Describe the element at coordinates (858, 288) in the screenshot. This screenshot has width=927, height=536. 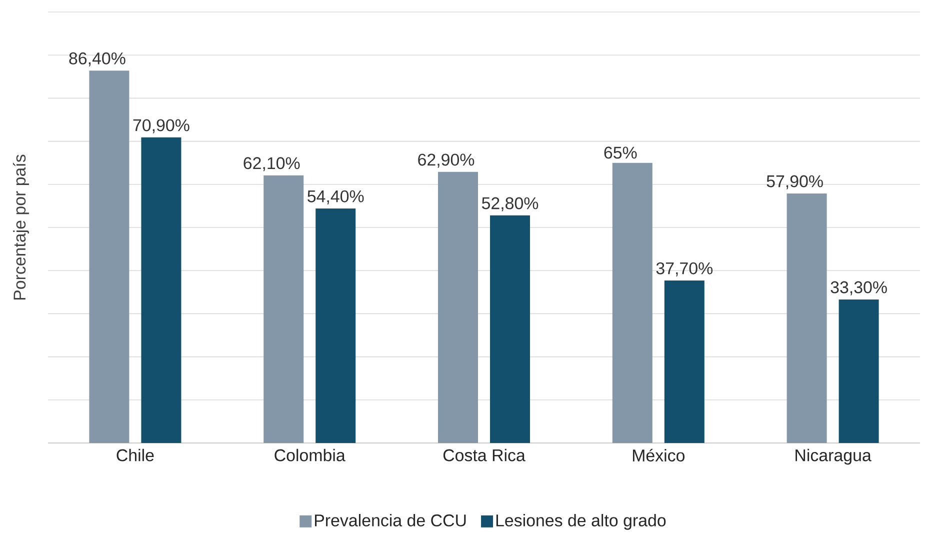
I see `data-label: 33,30%` at that location.